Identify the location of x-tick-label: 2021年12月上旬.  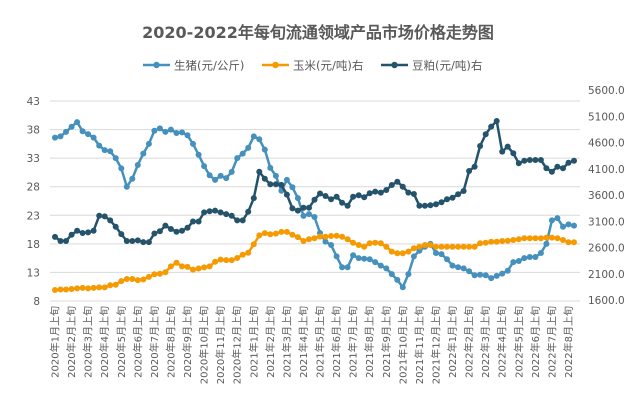
(435, 345).